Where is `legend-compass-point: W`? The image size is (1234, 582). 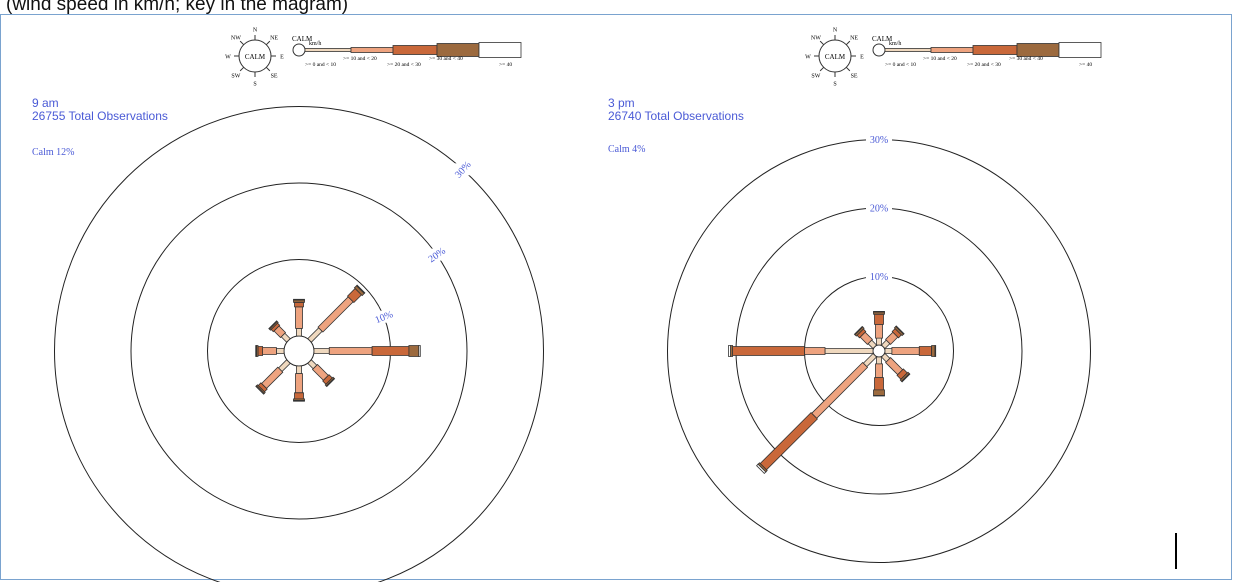
legend-compass-point: W is located at coordinates (808, 58).